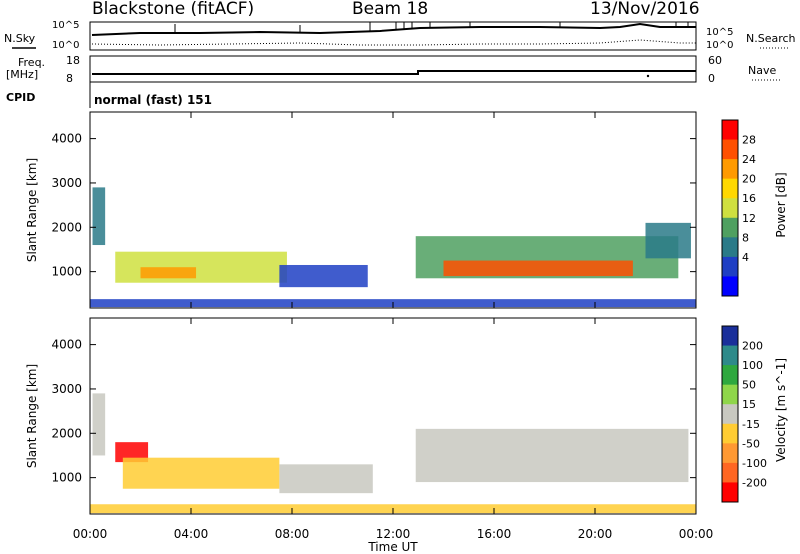 Image resolution: width=800 pixels, height=554 pixels. Describe the element at coordinates (393, 69) in the screenshot. I see `freq-panel-frame` at that location.